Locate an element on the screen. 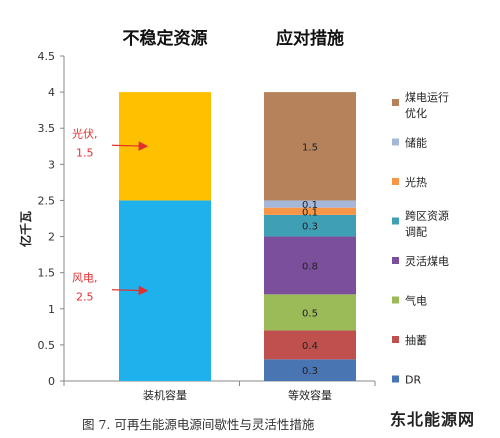  legend-label: 光热 is located at coordinates (416, 182).